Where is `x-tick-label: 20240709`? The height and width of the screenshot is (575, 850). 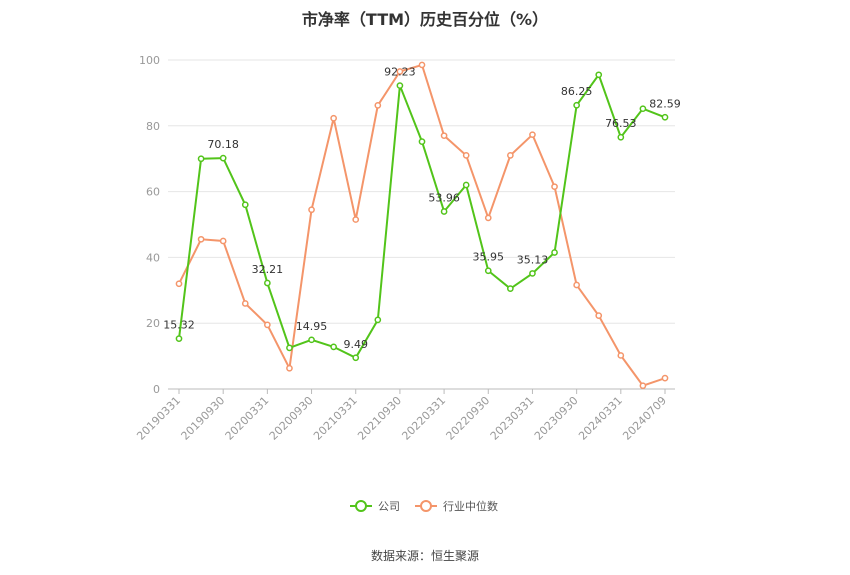
x-tick-label: 20240709 is located at coordinates (644, 418).